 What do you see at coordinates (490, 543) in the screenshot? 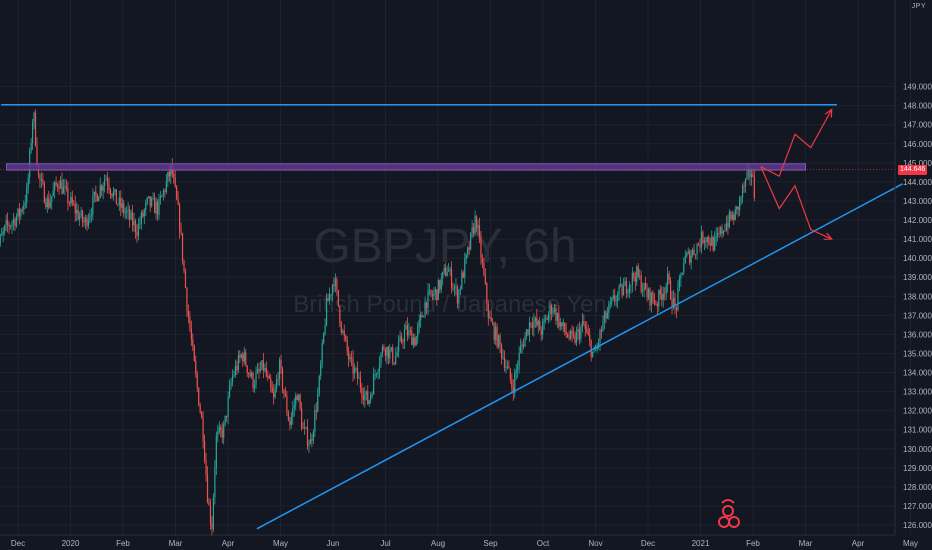
I see `time-tick-label: Sep` at bounding box center [490, 543].